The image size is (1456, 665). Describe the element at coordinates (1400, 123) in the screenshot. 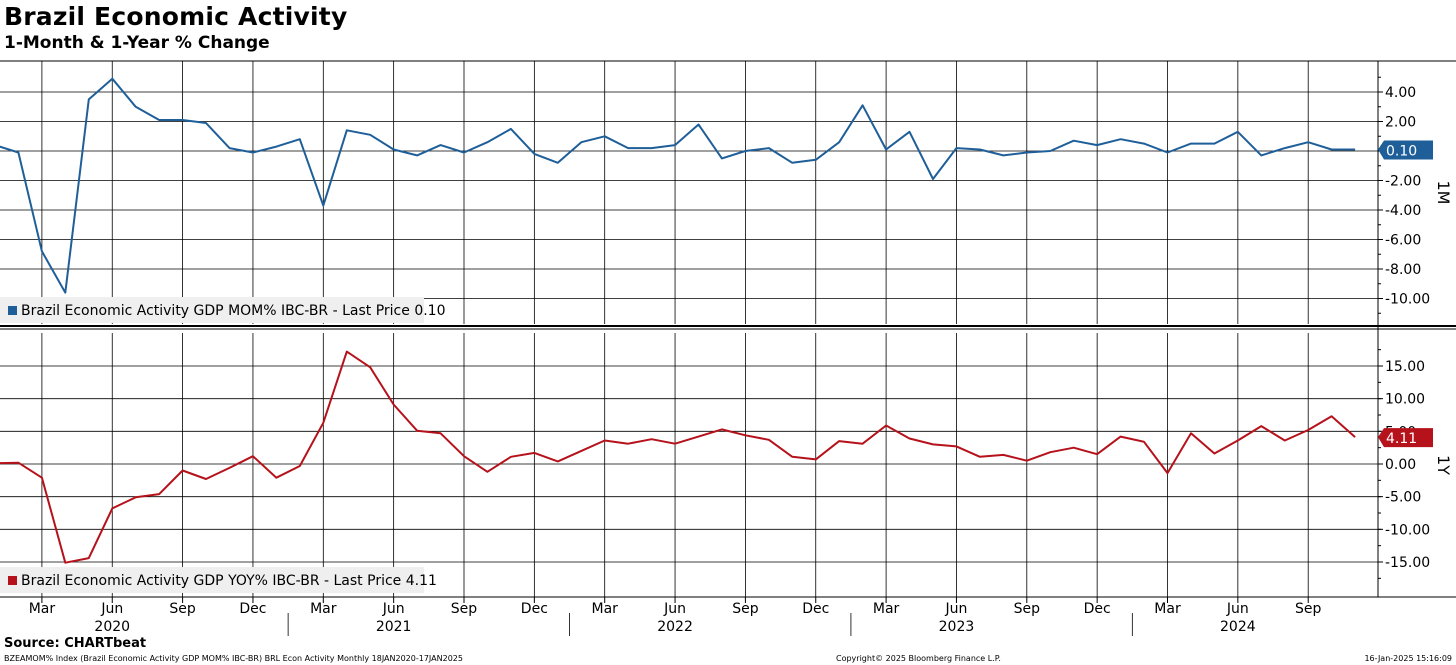

I see `y-tick-label: 2.00` at that location.